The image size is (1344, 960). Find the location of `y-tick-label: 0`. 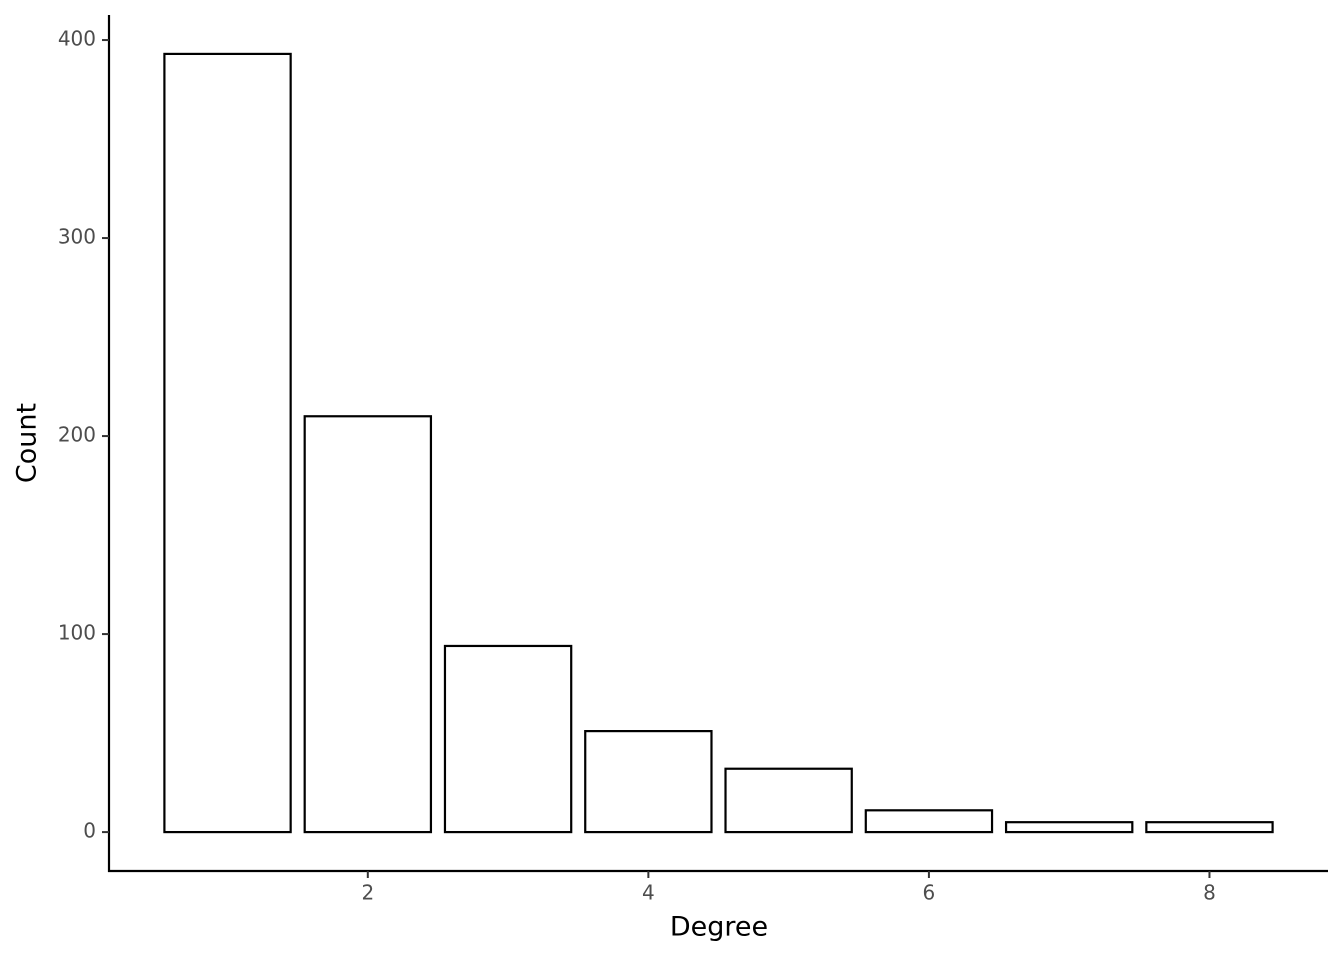

y-tick-label: 0 is located at coordinates (89, 831).